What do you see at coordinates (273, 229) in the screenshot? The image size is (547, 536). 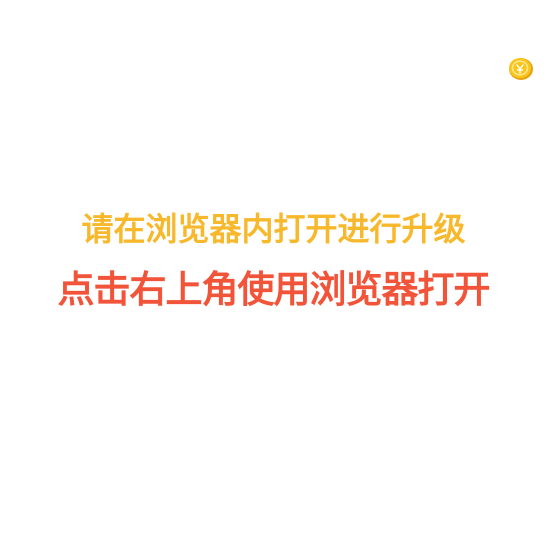 I see `upgrade-instruction-text: 请在浏览器内打开进行升级` at bounding box center [273, 229].